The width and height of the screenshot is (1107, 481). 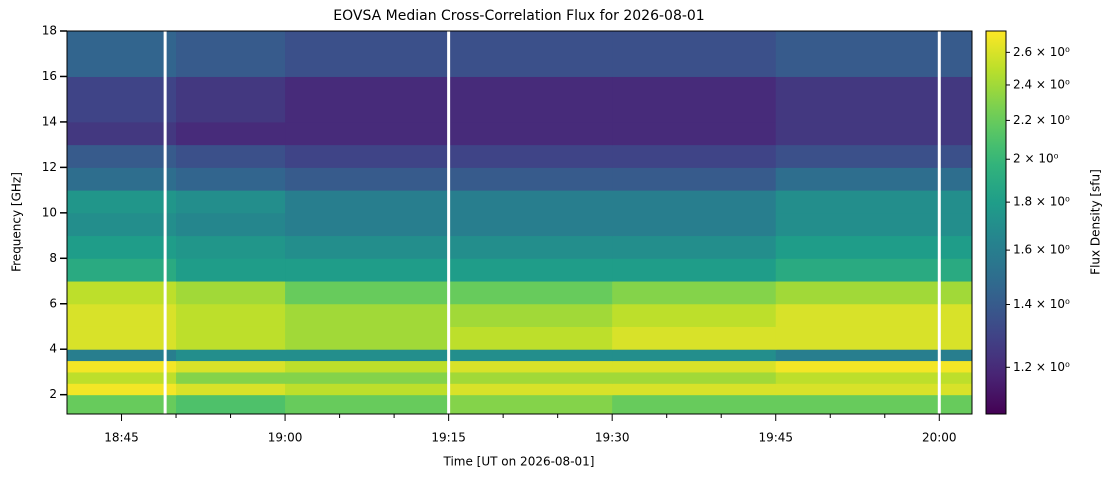 What do you see at coordinates (49, 76) in the screenshot?
I see `y-tick-label: 16` at bounding box center [49, 76].